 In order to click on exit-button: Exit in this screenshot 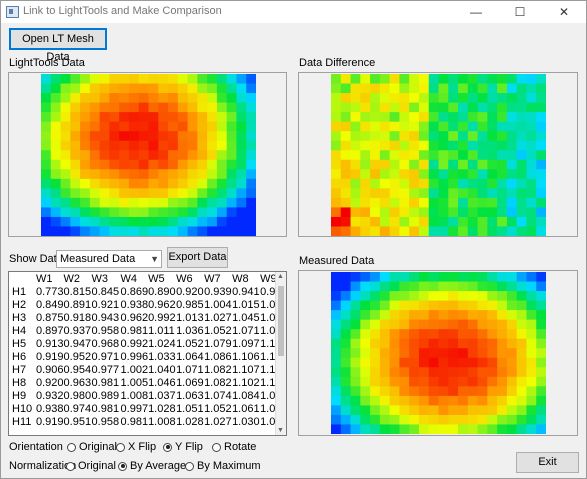, I will do `click(547, 462)`.